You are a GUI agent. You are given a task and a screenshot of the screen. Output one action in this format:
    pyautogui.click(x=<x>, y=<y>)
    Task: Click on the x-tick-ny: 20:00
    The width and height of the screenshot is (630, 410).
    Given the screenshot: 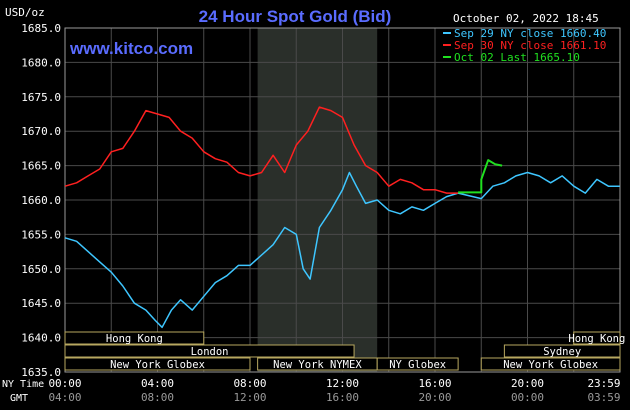 What is the action you would take?
    pyautogui.click(x=527, y=383)
    